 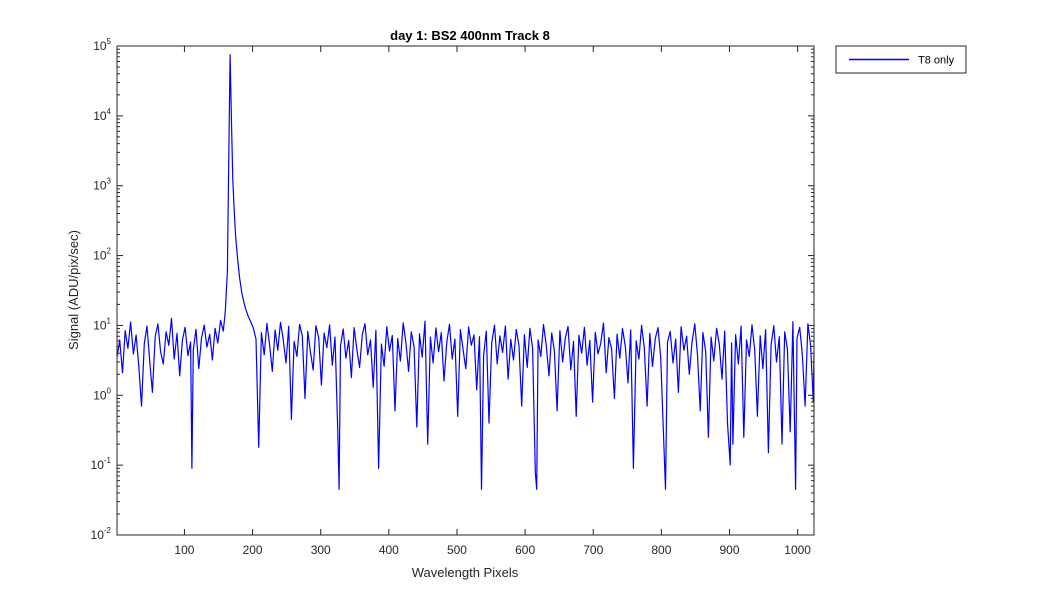 I want to click on x-tick-label: 400, so click(x=389, y=550).